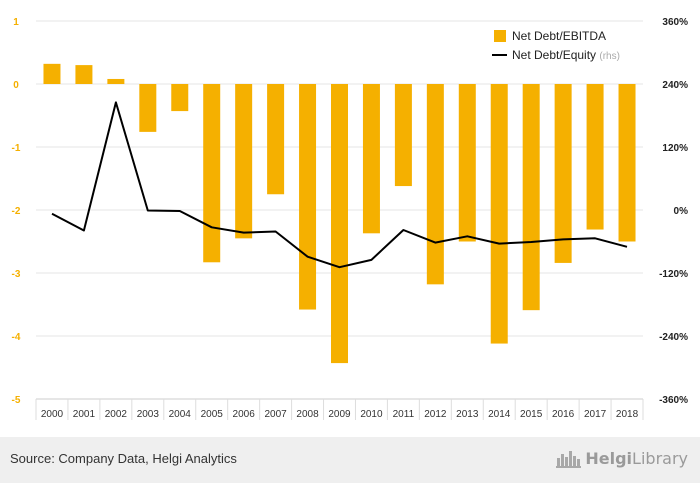 This screenshot has height=483, width=700. What do you see at coordinates (500, 36) in the screenshot?
I see `legend-swatch-net-debt-ebitda` at bounding box center [500, 36].